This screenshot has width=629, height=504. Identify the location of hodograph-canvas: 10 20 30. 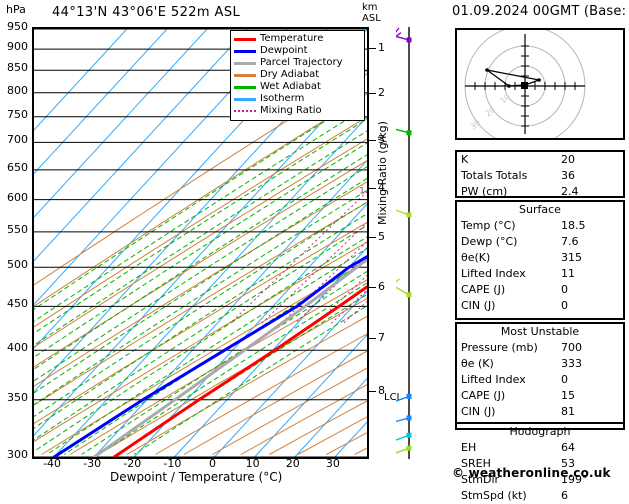
(525, 86).